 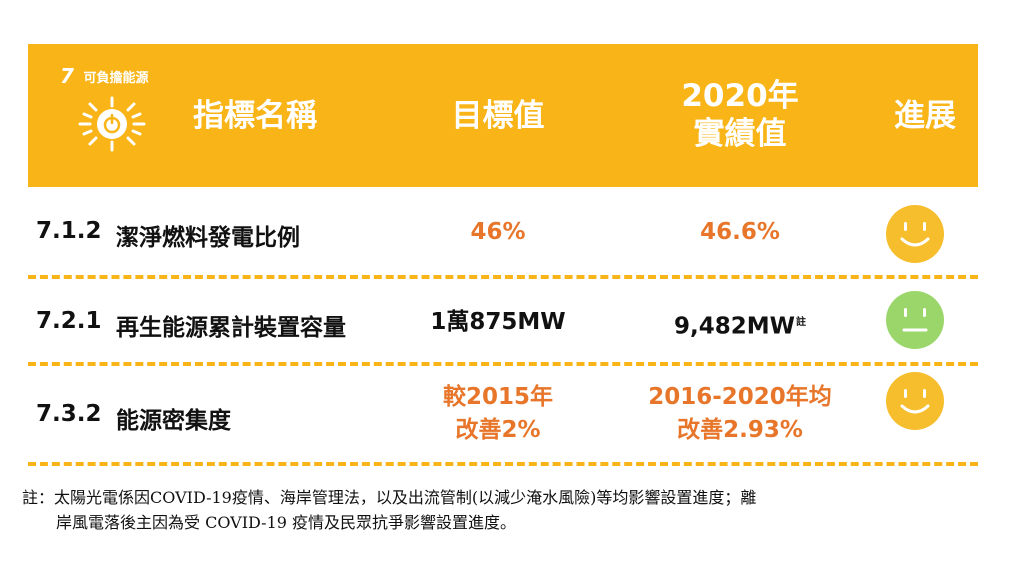 I want to click on sun-power-icon, so click(x=112, y=124).